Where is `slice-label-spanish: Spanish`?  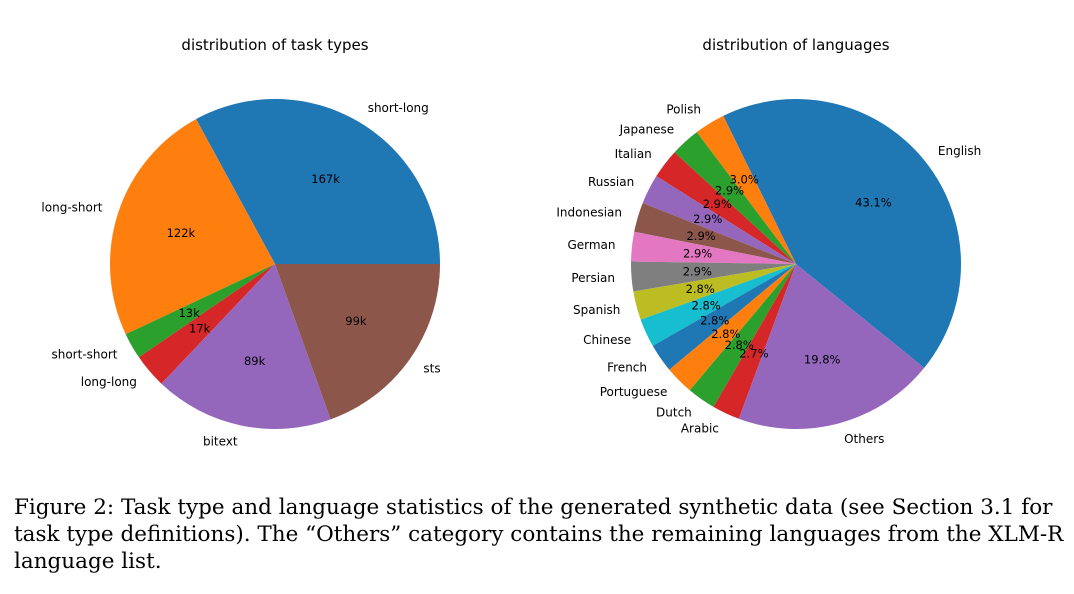
slice-label-spanish: Spanish is located at coordinates (596, 310).